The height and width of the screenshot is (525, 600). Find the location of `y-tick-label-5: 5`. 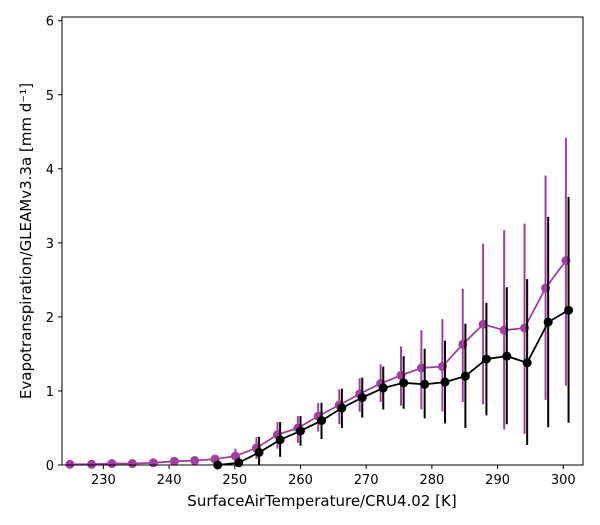

y-tick-label-5: 5 is located at coordinates (50, 96).